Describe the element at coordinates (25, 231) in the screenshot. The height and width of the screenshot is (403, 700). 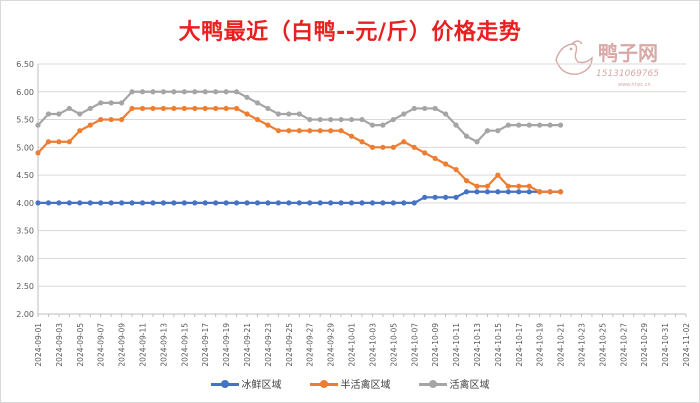
I see `y-tick-label: 3.50` at that location.